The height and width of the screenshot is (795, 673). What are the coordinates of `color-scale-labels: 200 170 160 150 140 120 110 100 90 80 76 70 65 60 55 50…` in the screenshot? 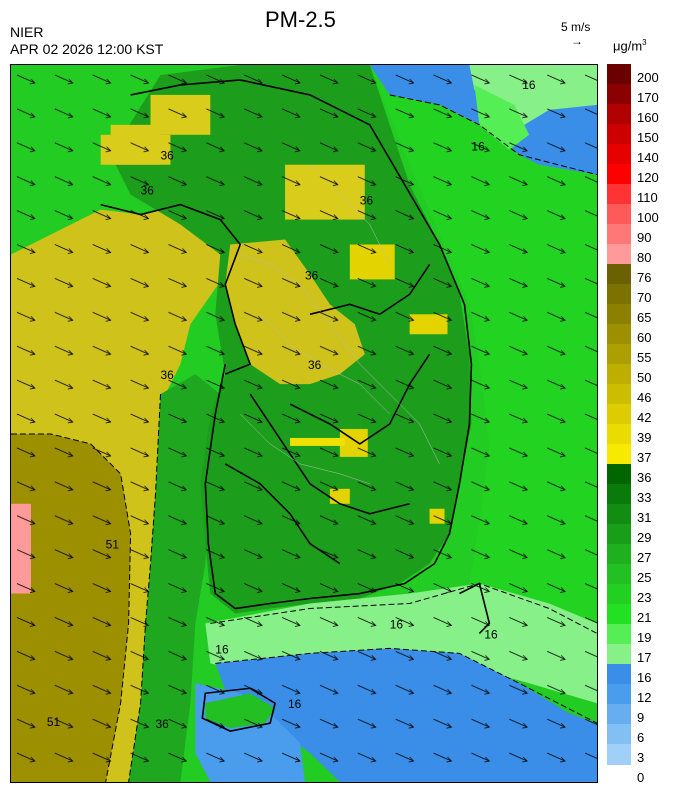 It's located at (654, 424).